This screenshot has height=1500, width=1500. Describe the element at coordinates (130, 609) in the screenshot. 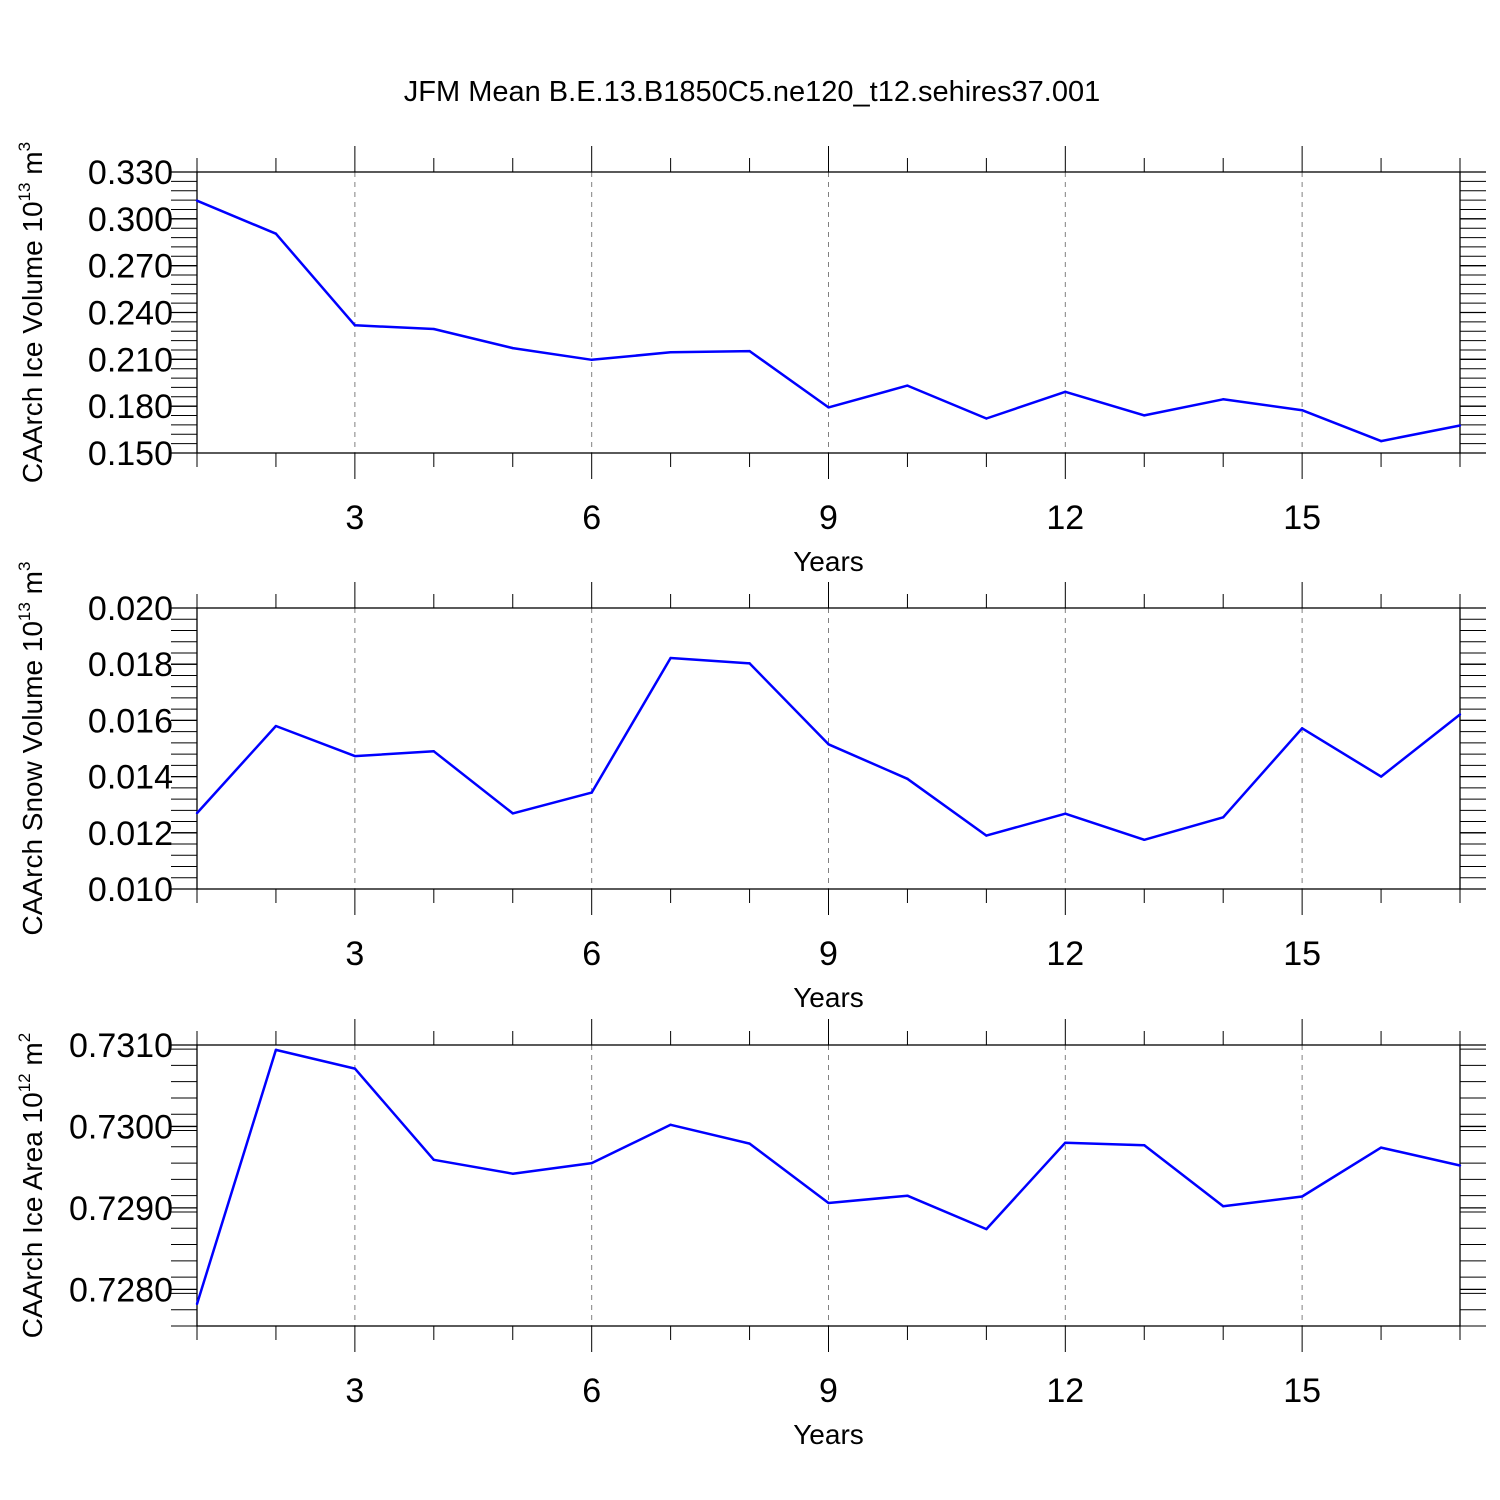

I see `y-tick-label: 0.020` at that location.